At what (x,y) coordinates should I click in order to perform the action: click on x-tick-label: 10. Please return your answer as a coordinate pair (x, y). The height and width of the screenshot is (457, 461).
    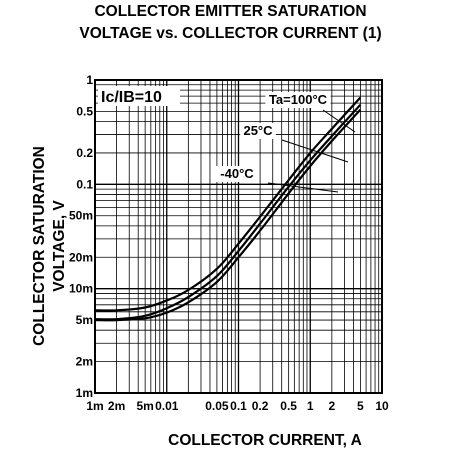
    Looking at the image, I should click on (382, 406).